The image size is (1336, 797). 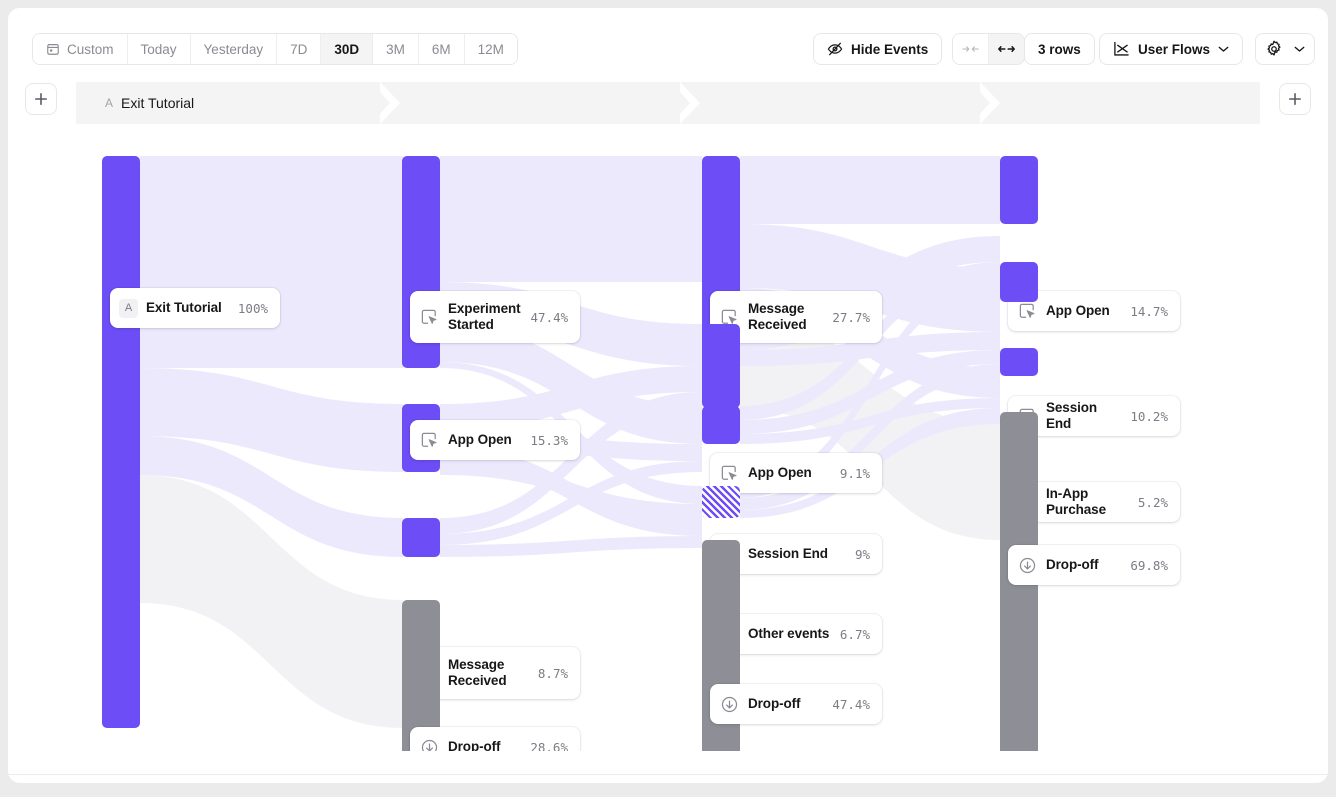 I want to click on date-range-30d-label: 30D, so click(x=347, y=49).